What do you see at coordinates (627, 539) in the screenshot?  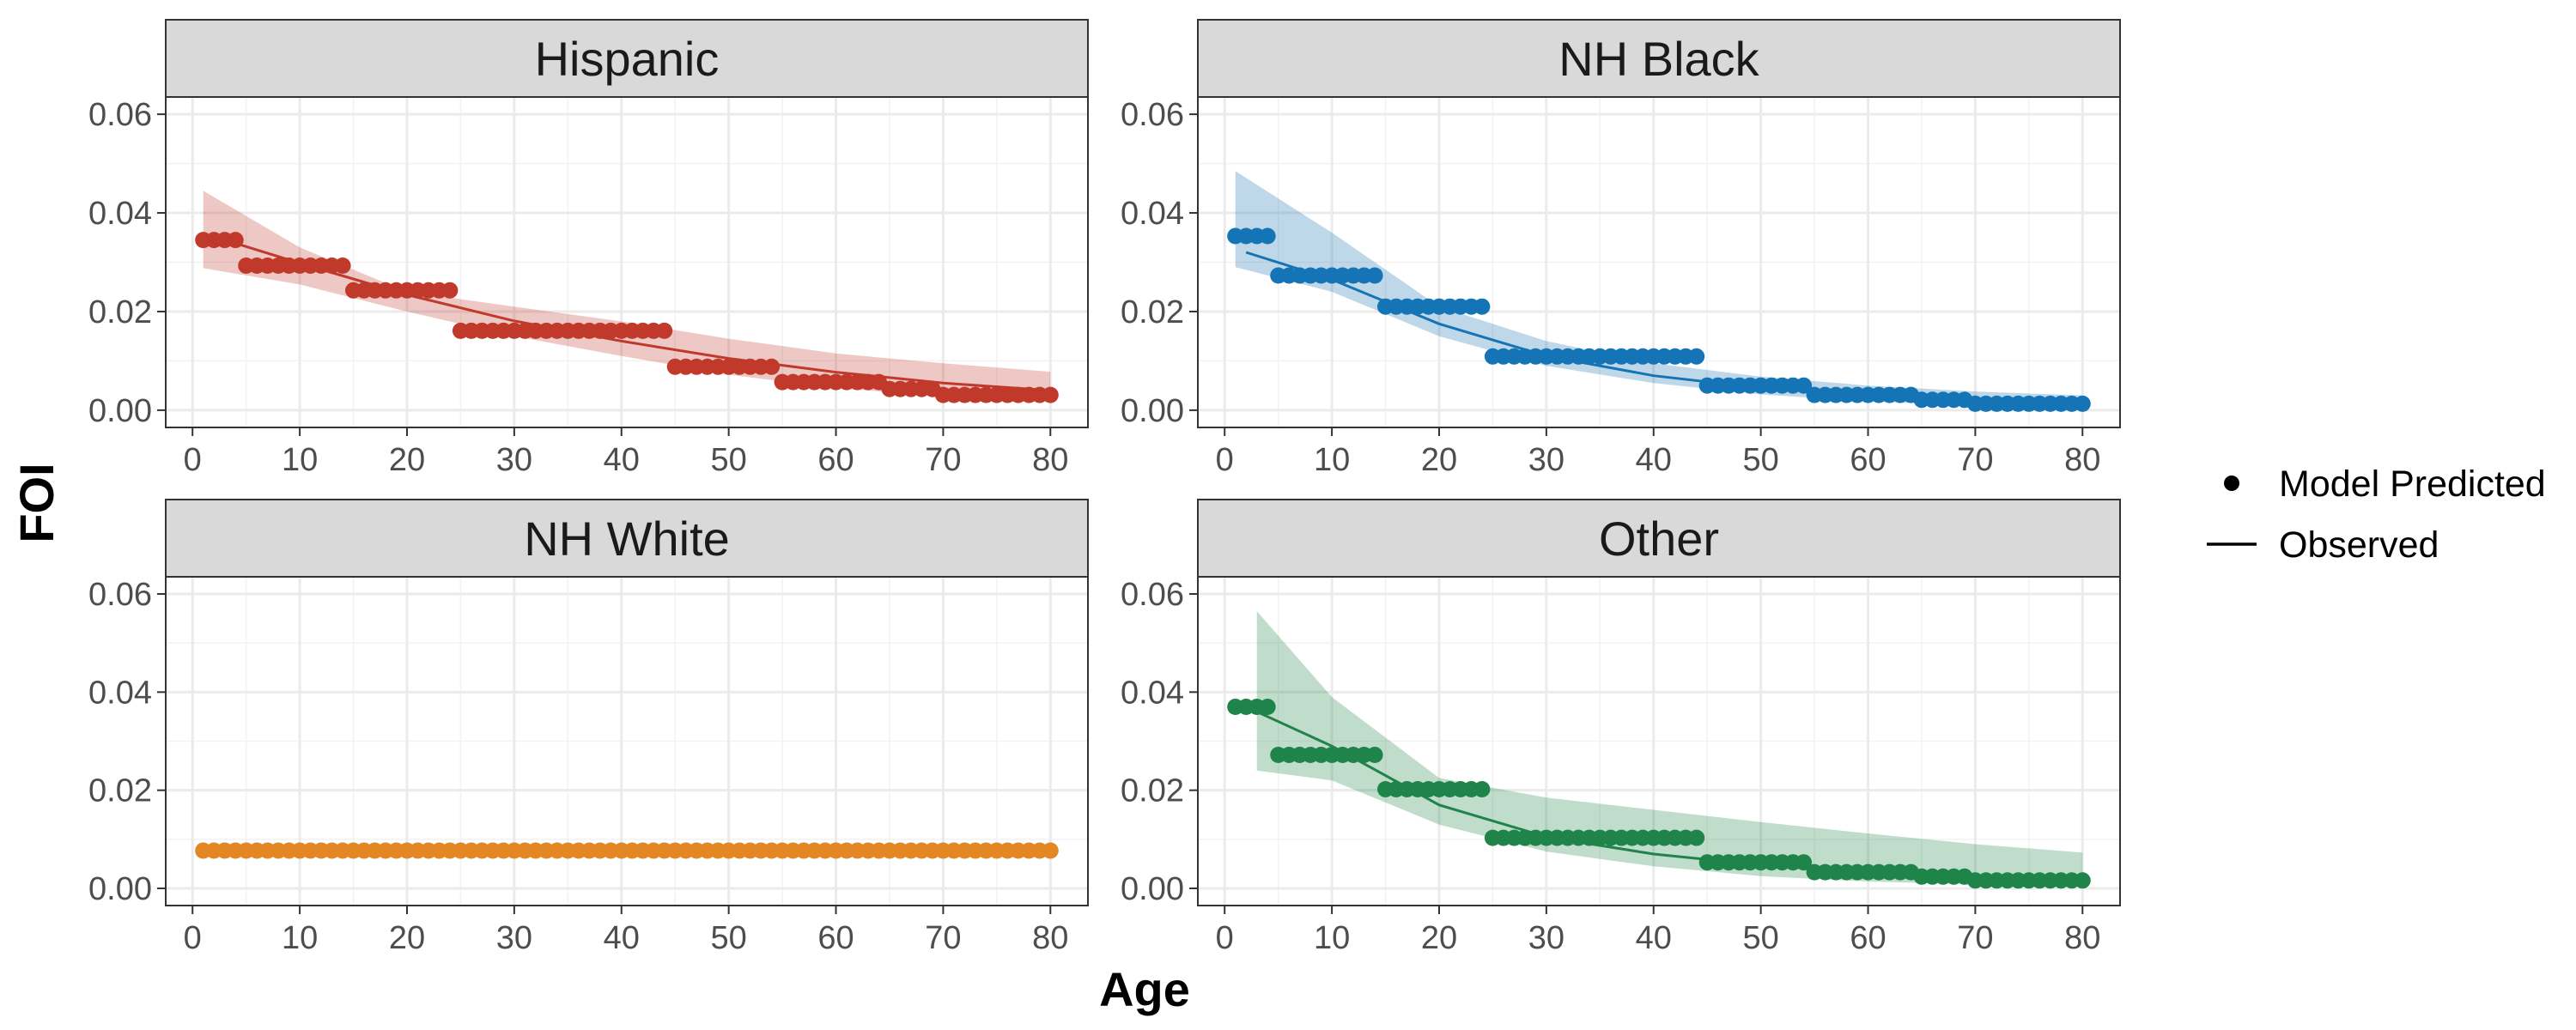 I see `facet-title: NH White` at bounding box center [627, 539].